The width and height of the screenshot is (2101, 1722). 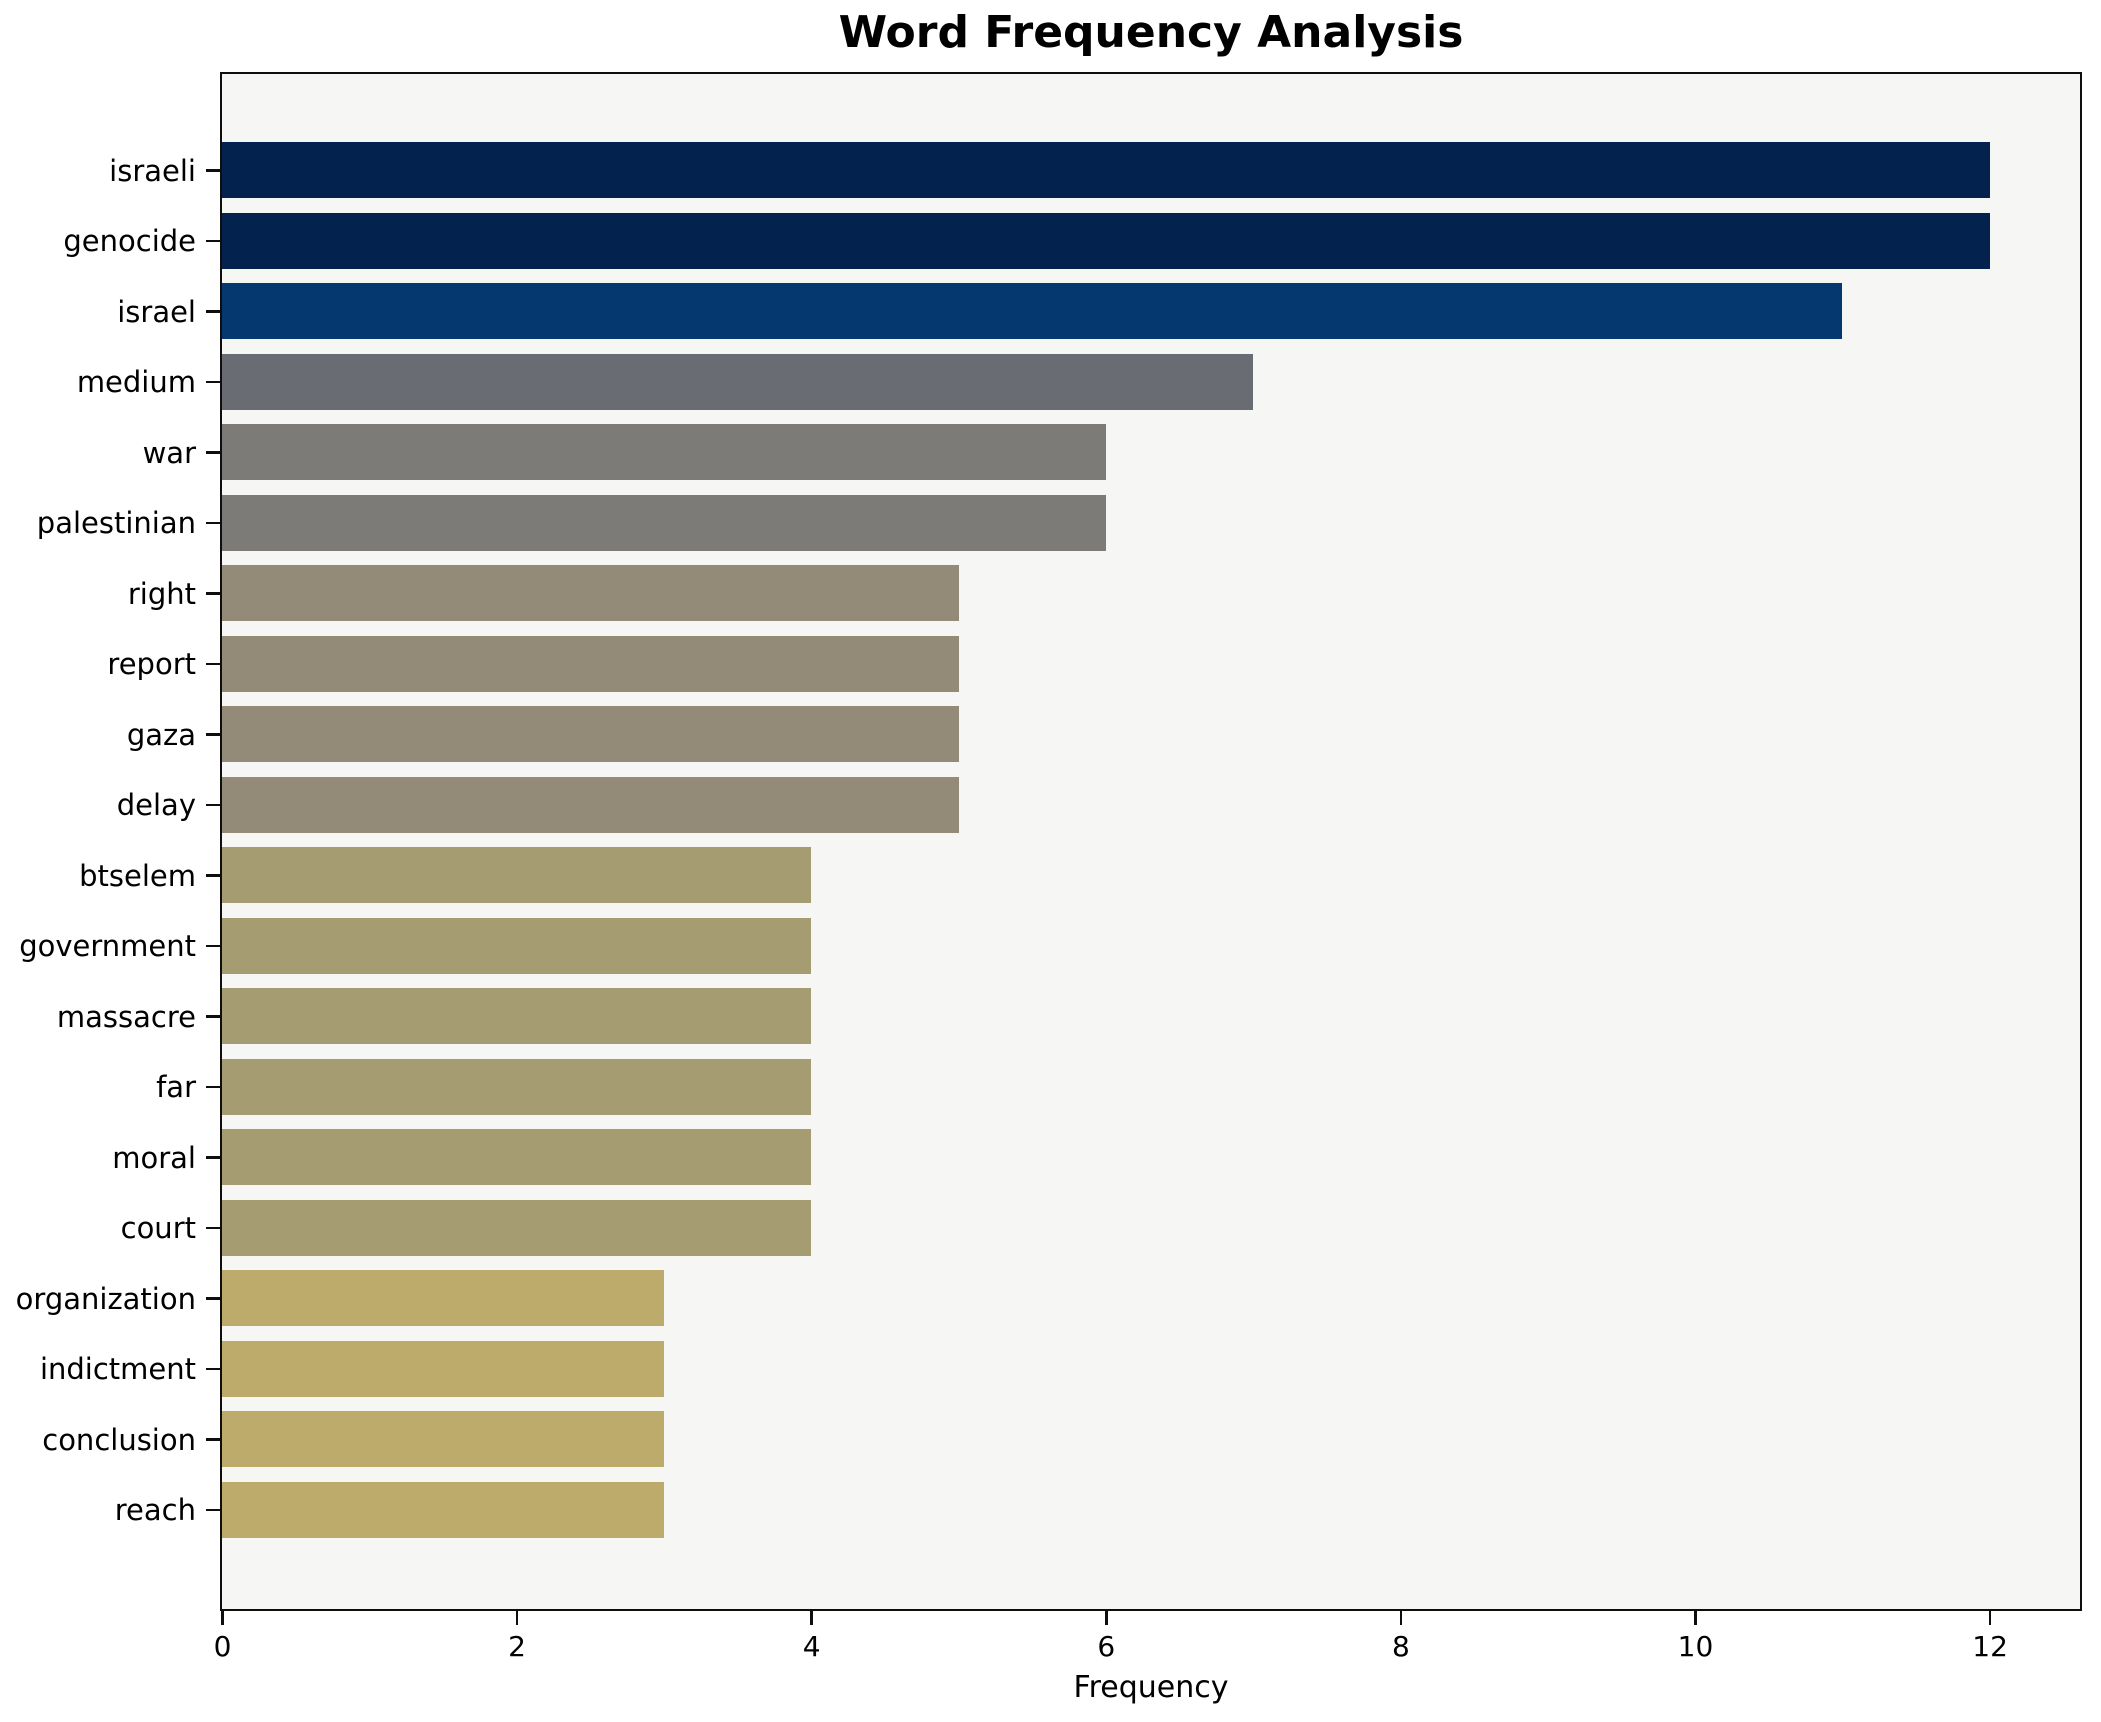 What do you see at coordinates (129, 241) in the screenshot?
I see `y-tick-label-genocide: genocide` at bounding box center [129, 241].